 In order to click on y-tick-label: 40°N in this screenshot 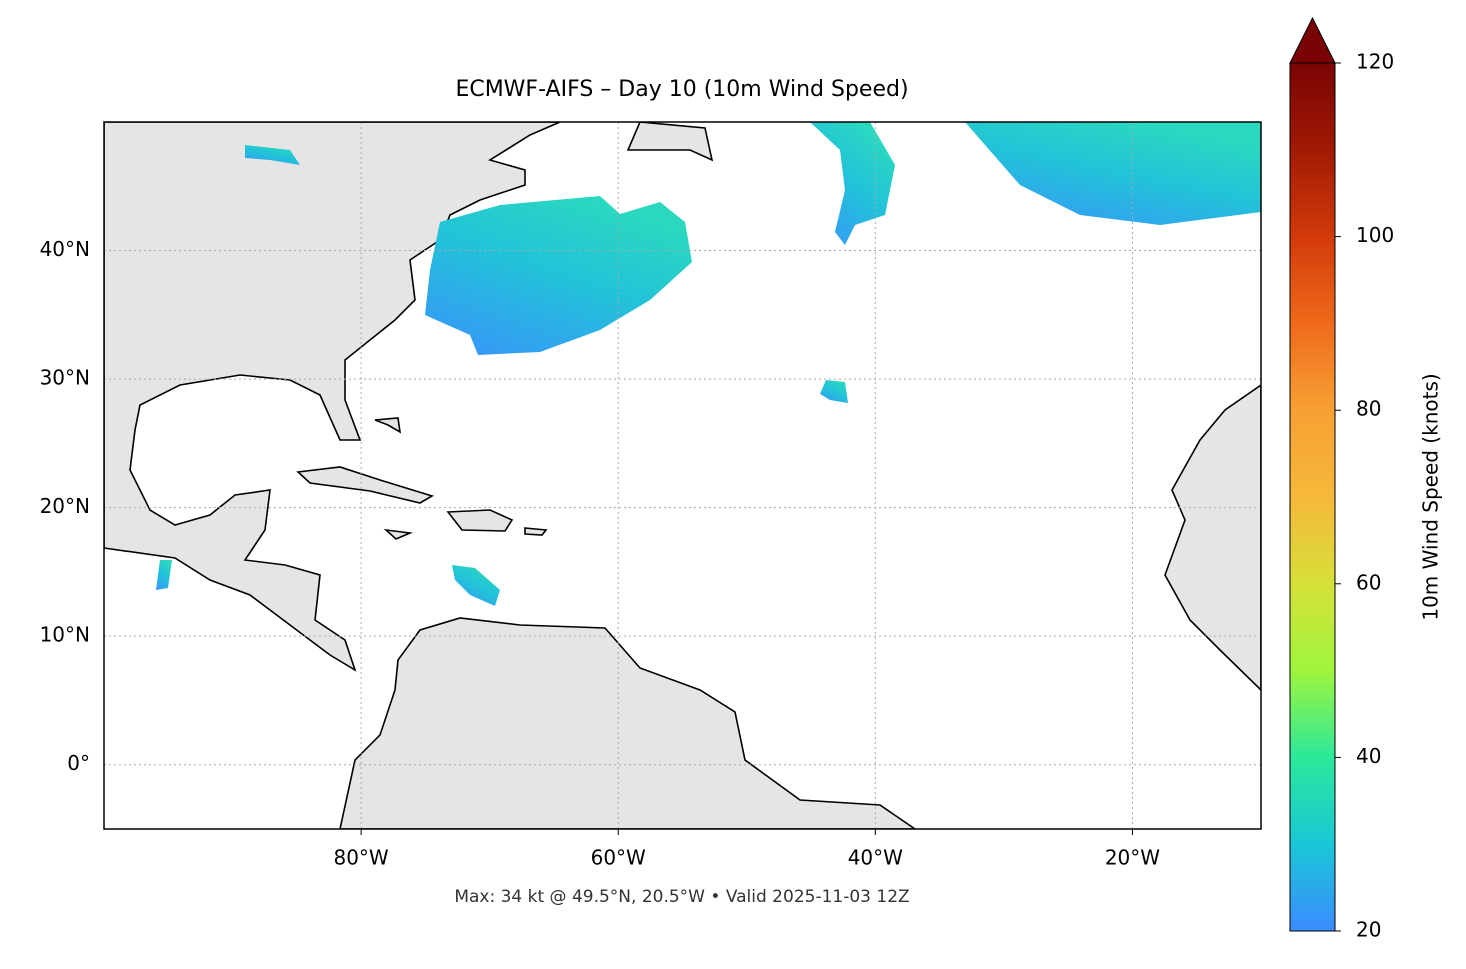, I will do `click(65, 249)`.